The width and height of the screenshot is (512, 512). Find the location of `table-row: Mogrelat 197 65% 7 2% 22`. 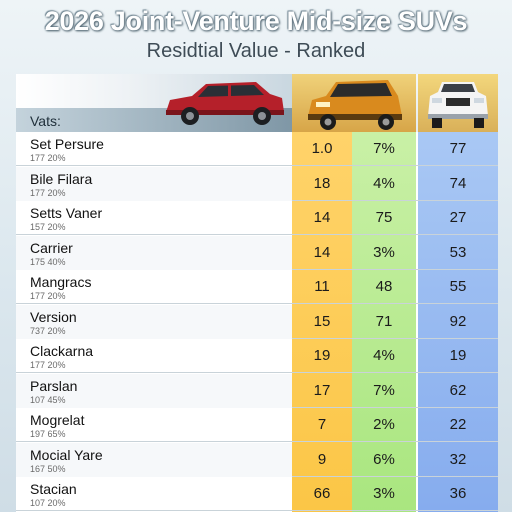

table-row: Mogrelat 197 65% 7 2% 22 is located at coordinates (257, 425).